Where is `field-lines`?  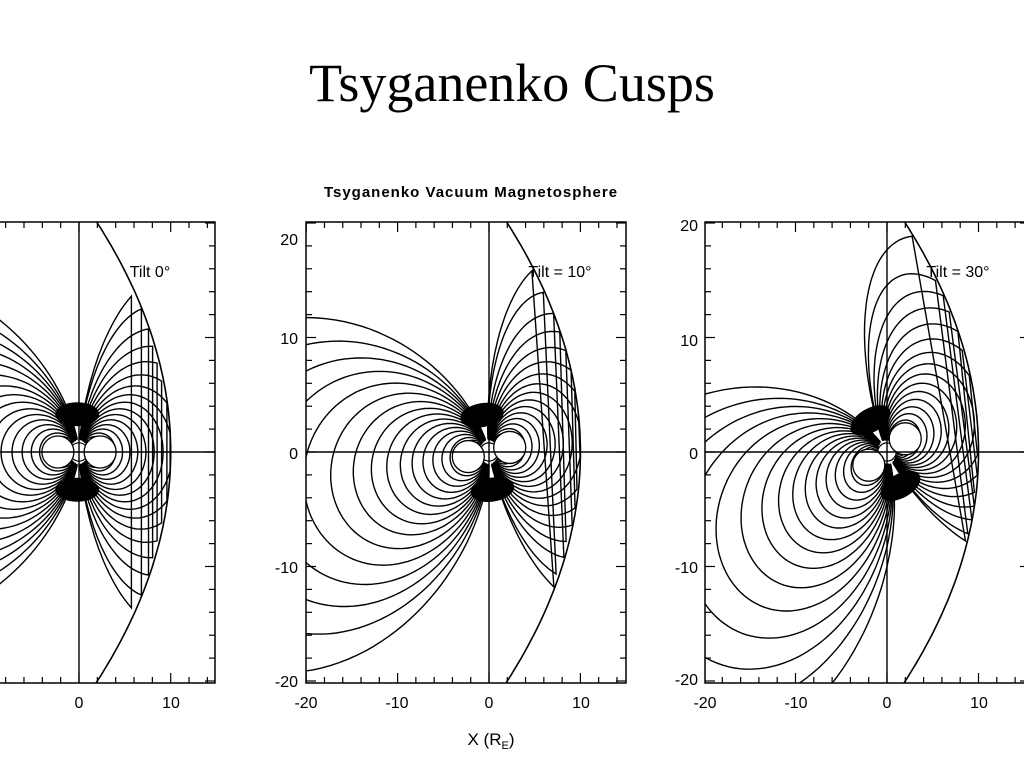
field-lines is located at coordinates (107, 452).